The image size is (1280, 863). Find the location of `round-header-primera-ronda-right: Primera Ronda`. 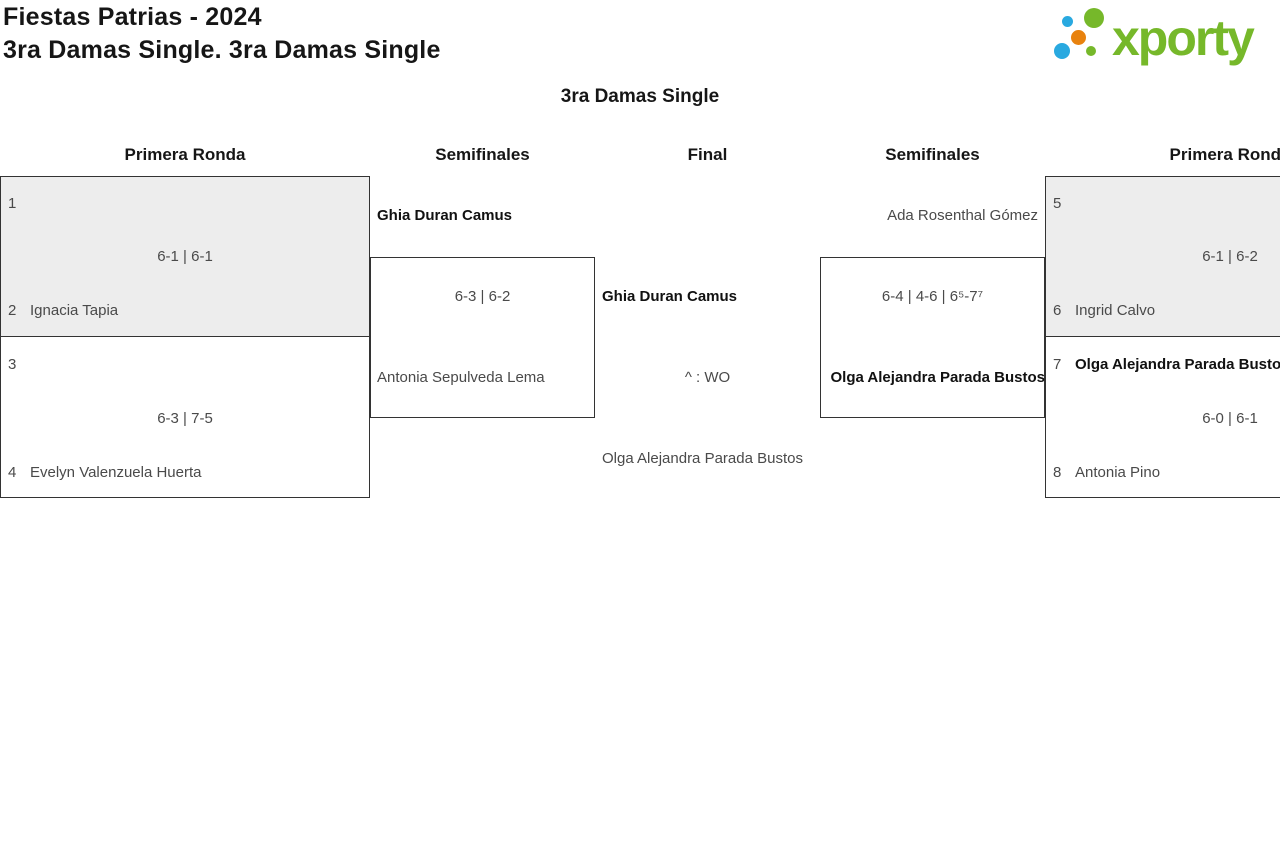

round-header-primera-ronda-right: Primera Ronda is located at coordinates (1224, 154).